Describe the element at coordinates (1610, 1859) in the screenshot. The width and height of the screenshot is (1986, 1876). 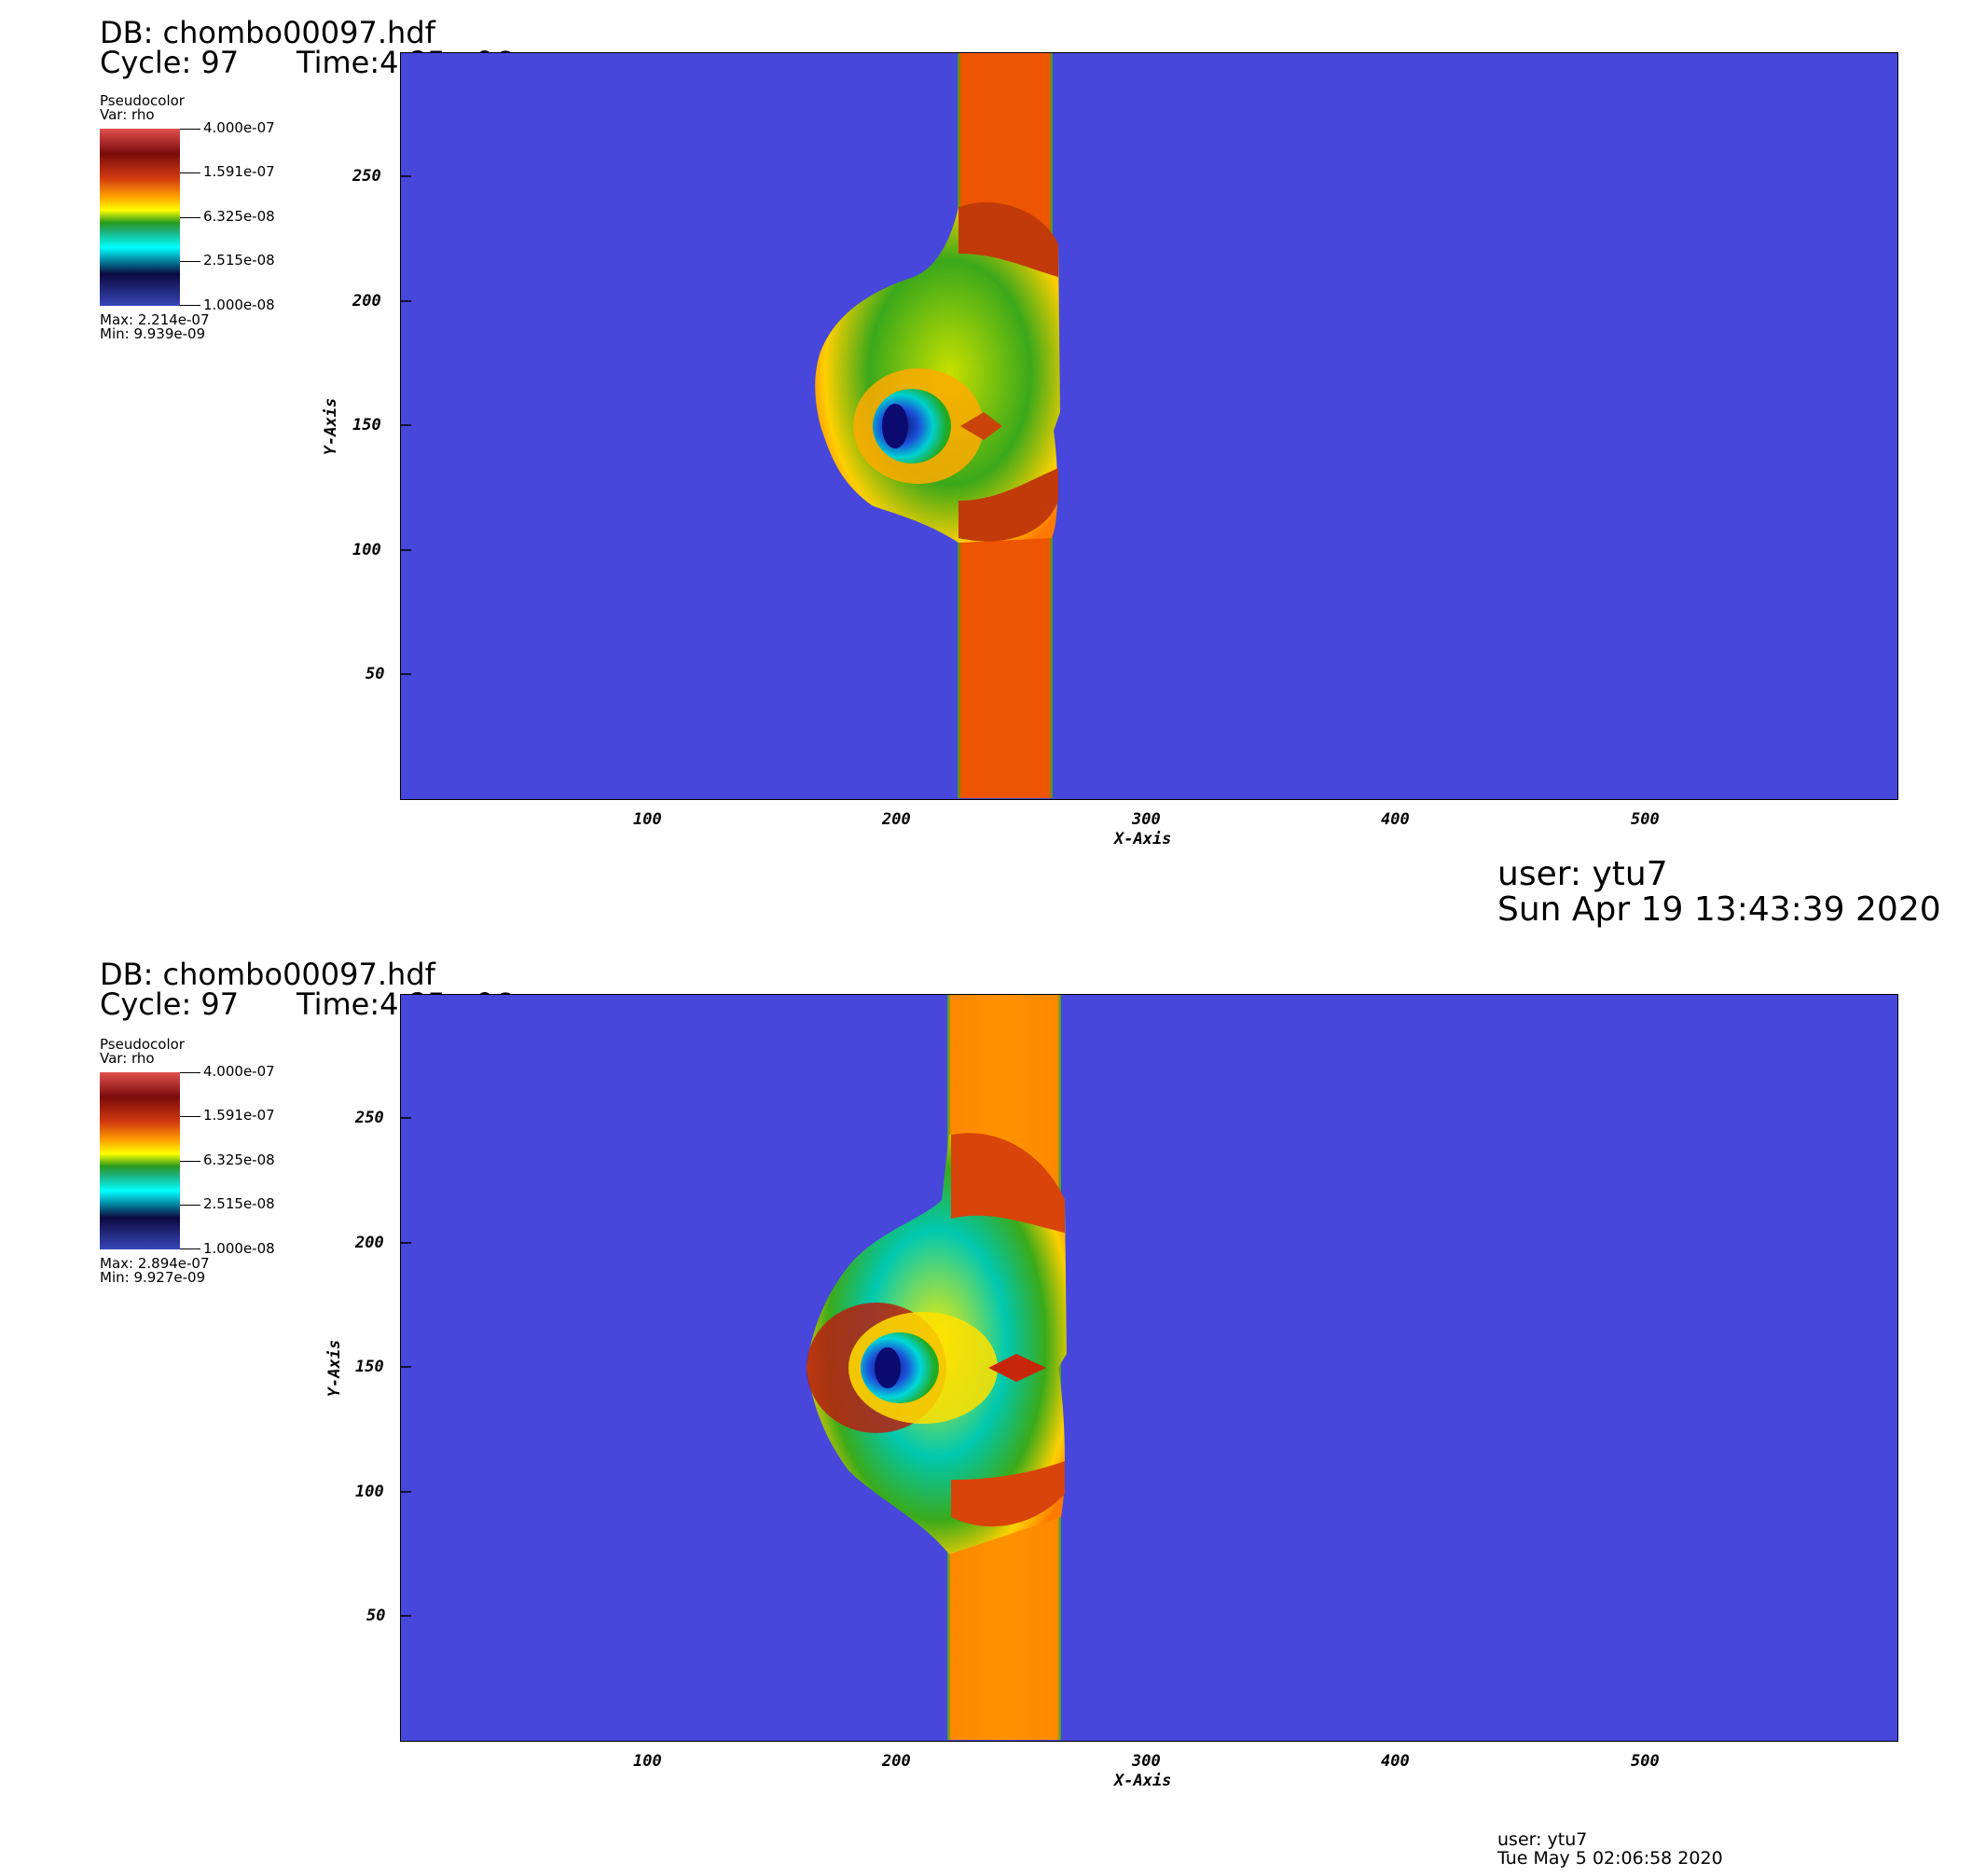
I see `timestamp-label: Tue May 5 02:06:58 2020` at that location.